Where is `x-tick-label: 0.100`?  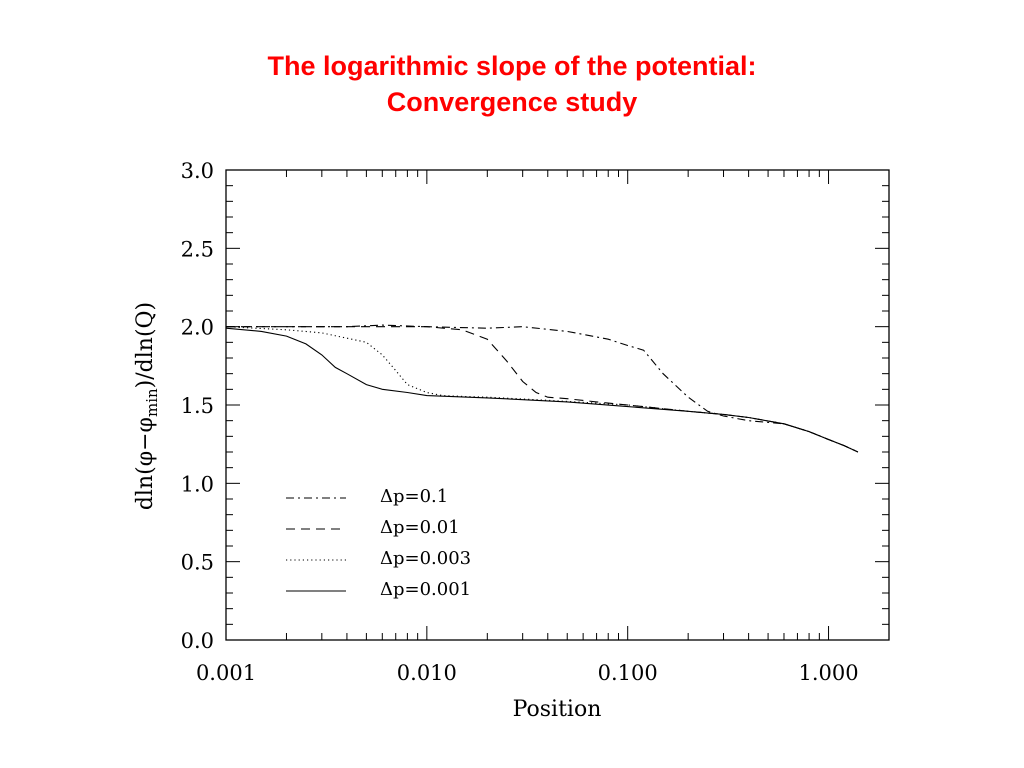 x-tick-label: 0.100 is located at coordinates (628, 673).